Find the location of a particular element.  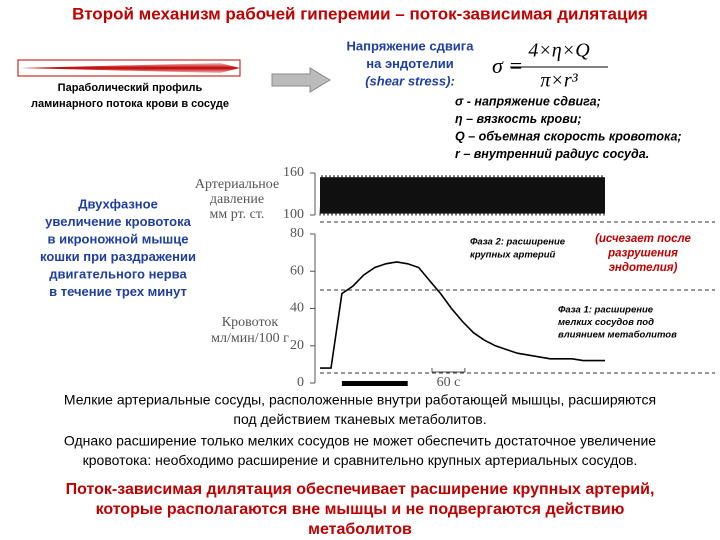

endothelium-note: эндотелия) is located at coordinates (643, 268).